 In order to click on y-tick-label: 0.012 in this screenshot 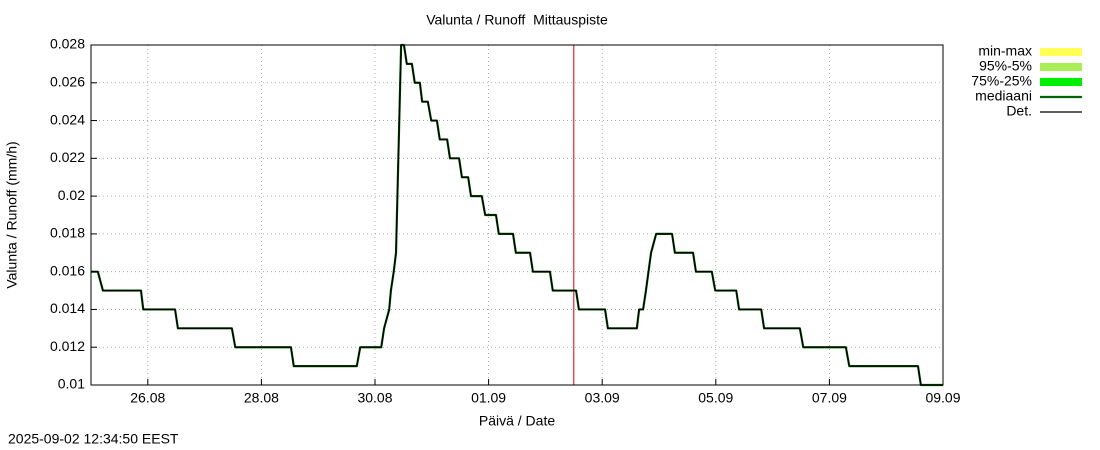, I will do `click(67, 346)`.